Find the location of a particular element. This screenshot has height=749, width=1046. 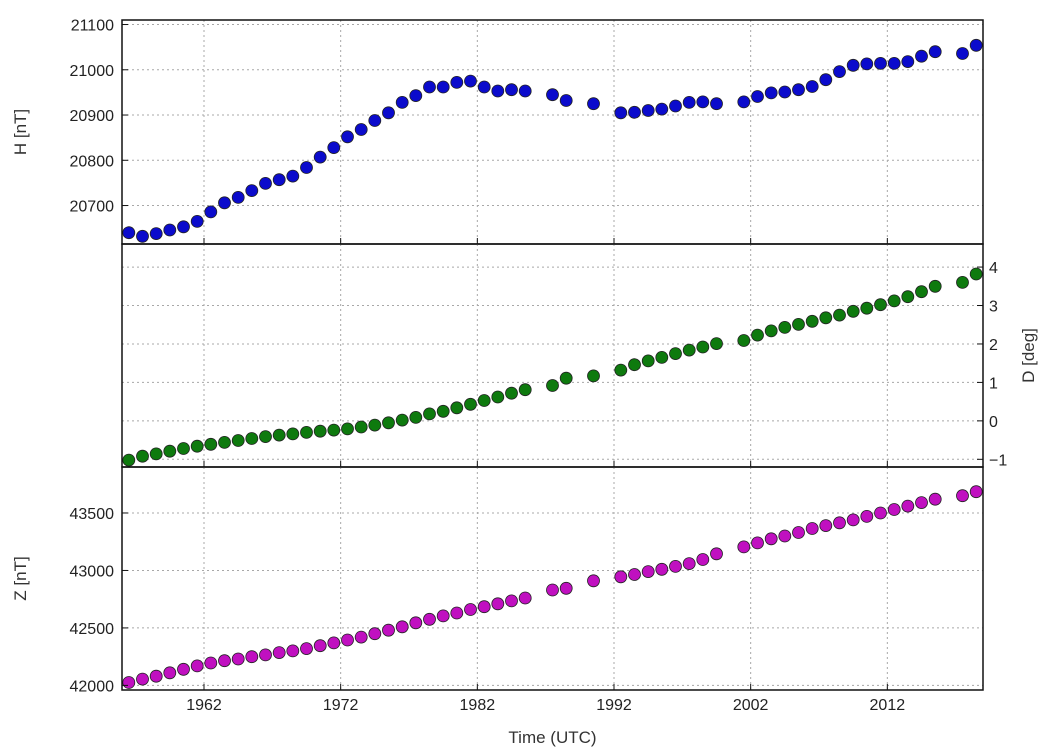

y-tick-label: −1 is located at coordinates (998, 460).